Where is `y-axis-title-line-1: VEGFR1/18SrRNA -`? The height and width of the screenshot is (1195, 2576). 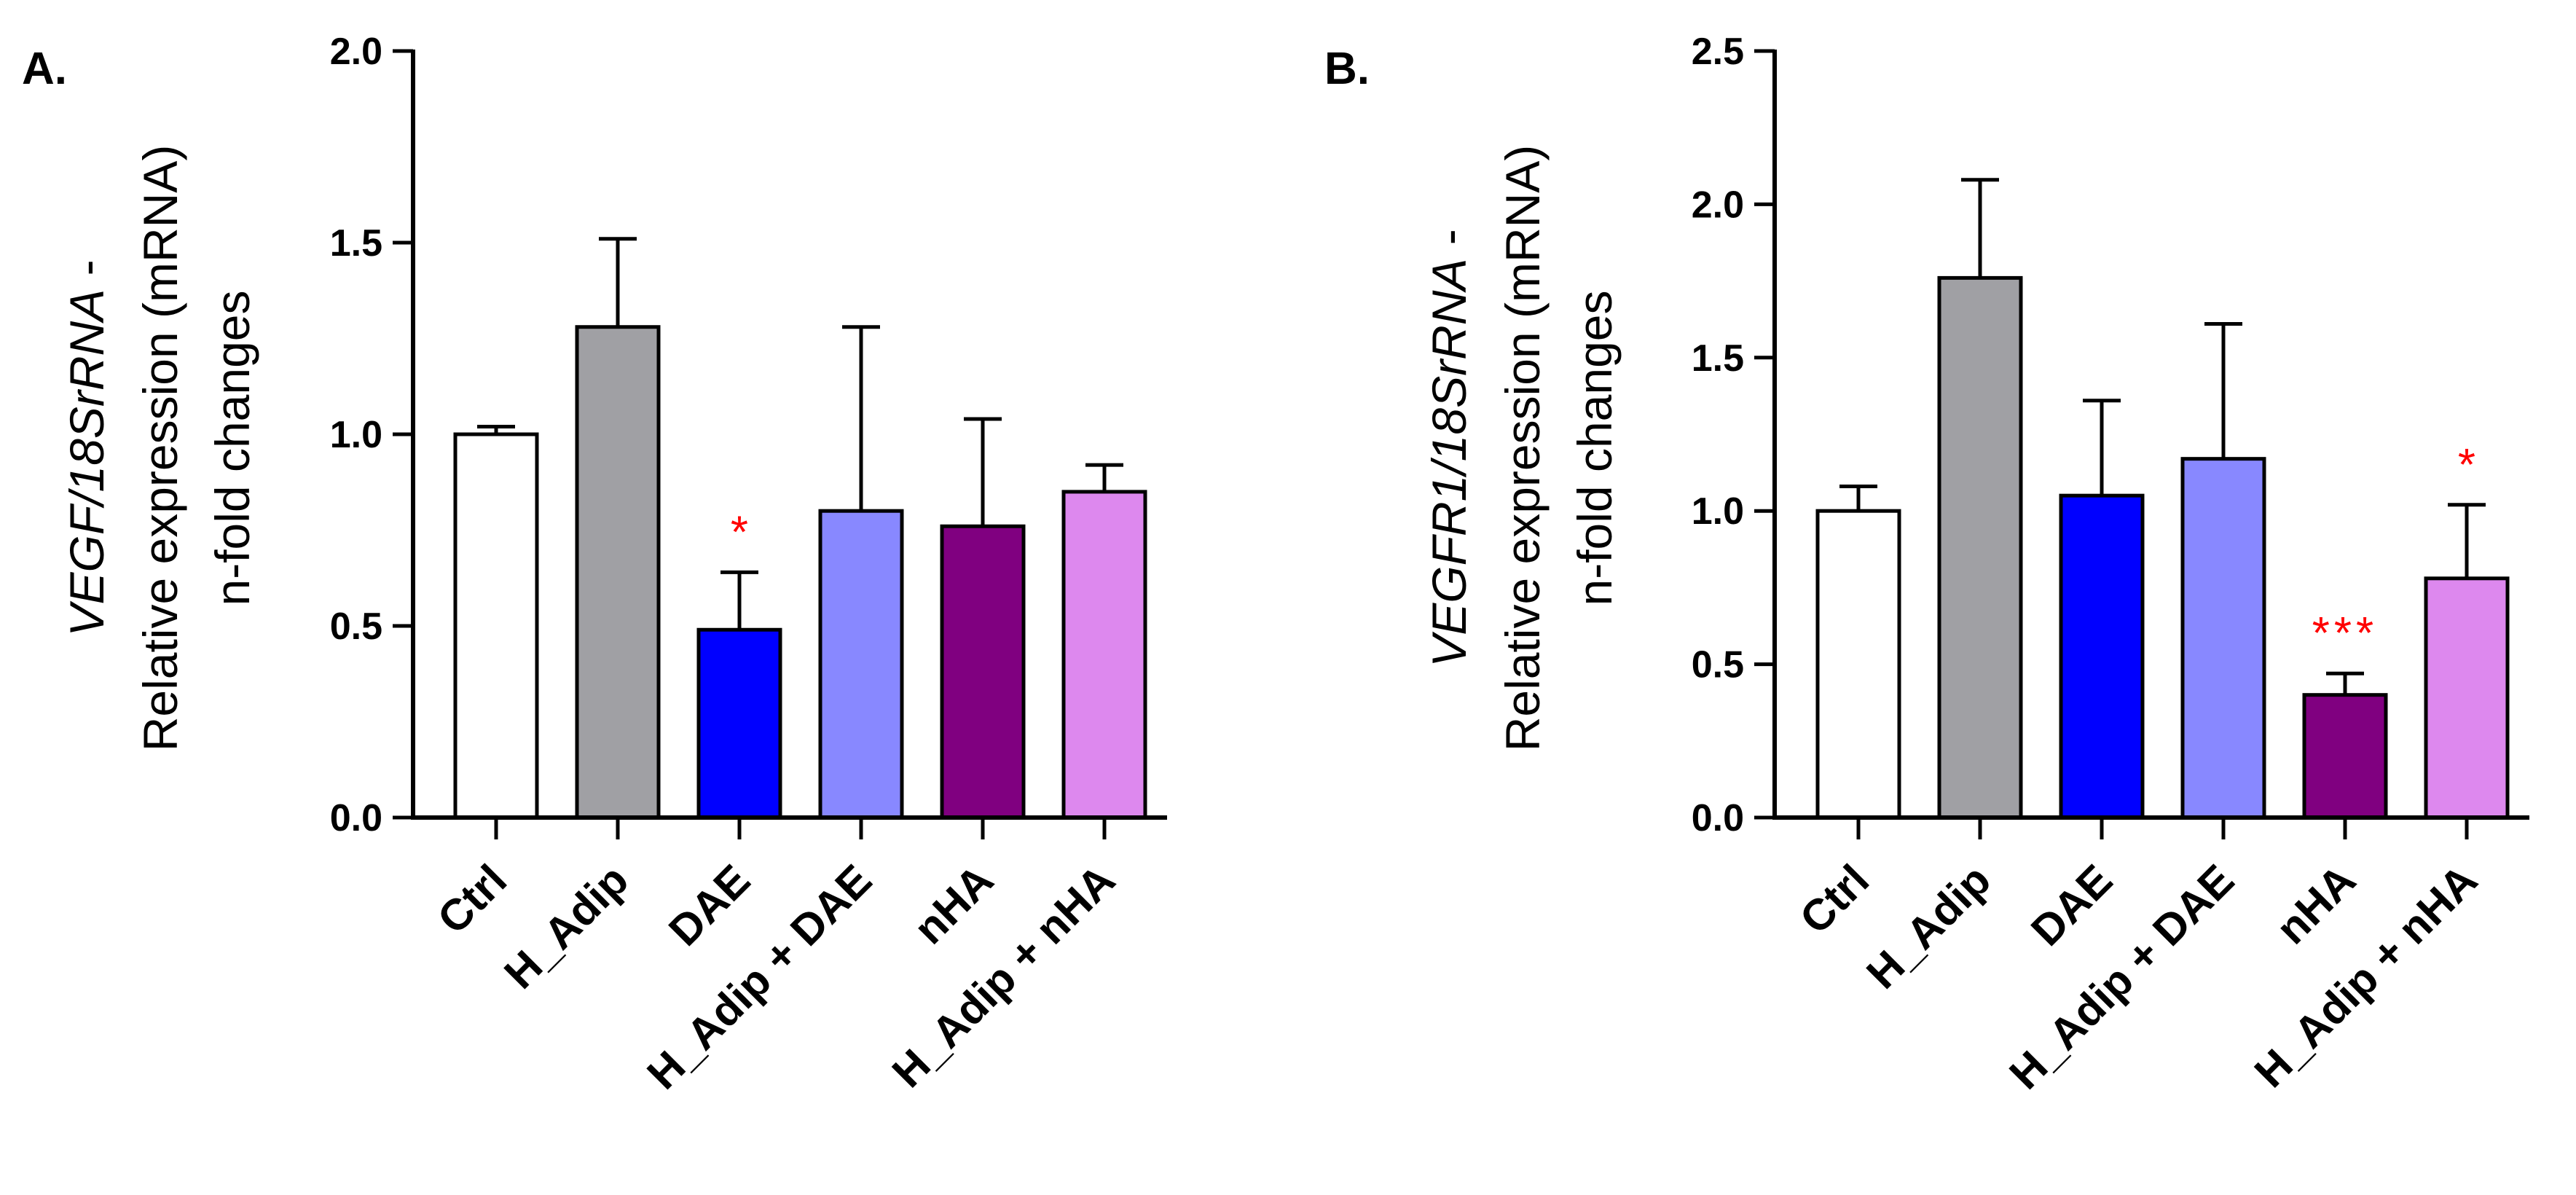
y-axis-title-line-1: VEGFR1/18SrRNA - is located at coordinates (1449, 448).